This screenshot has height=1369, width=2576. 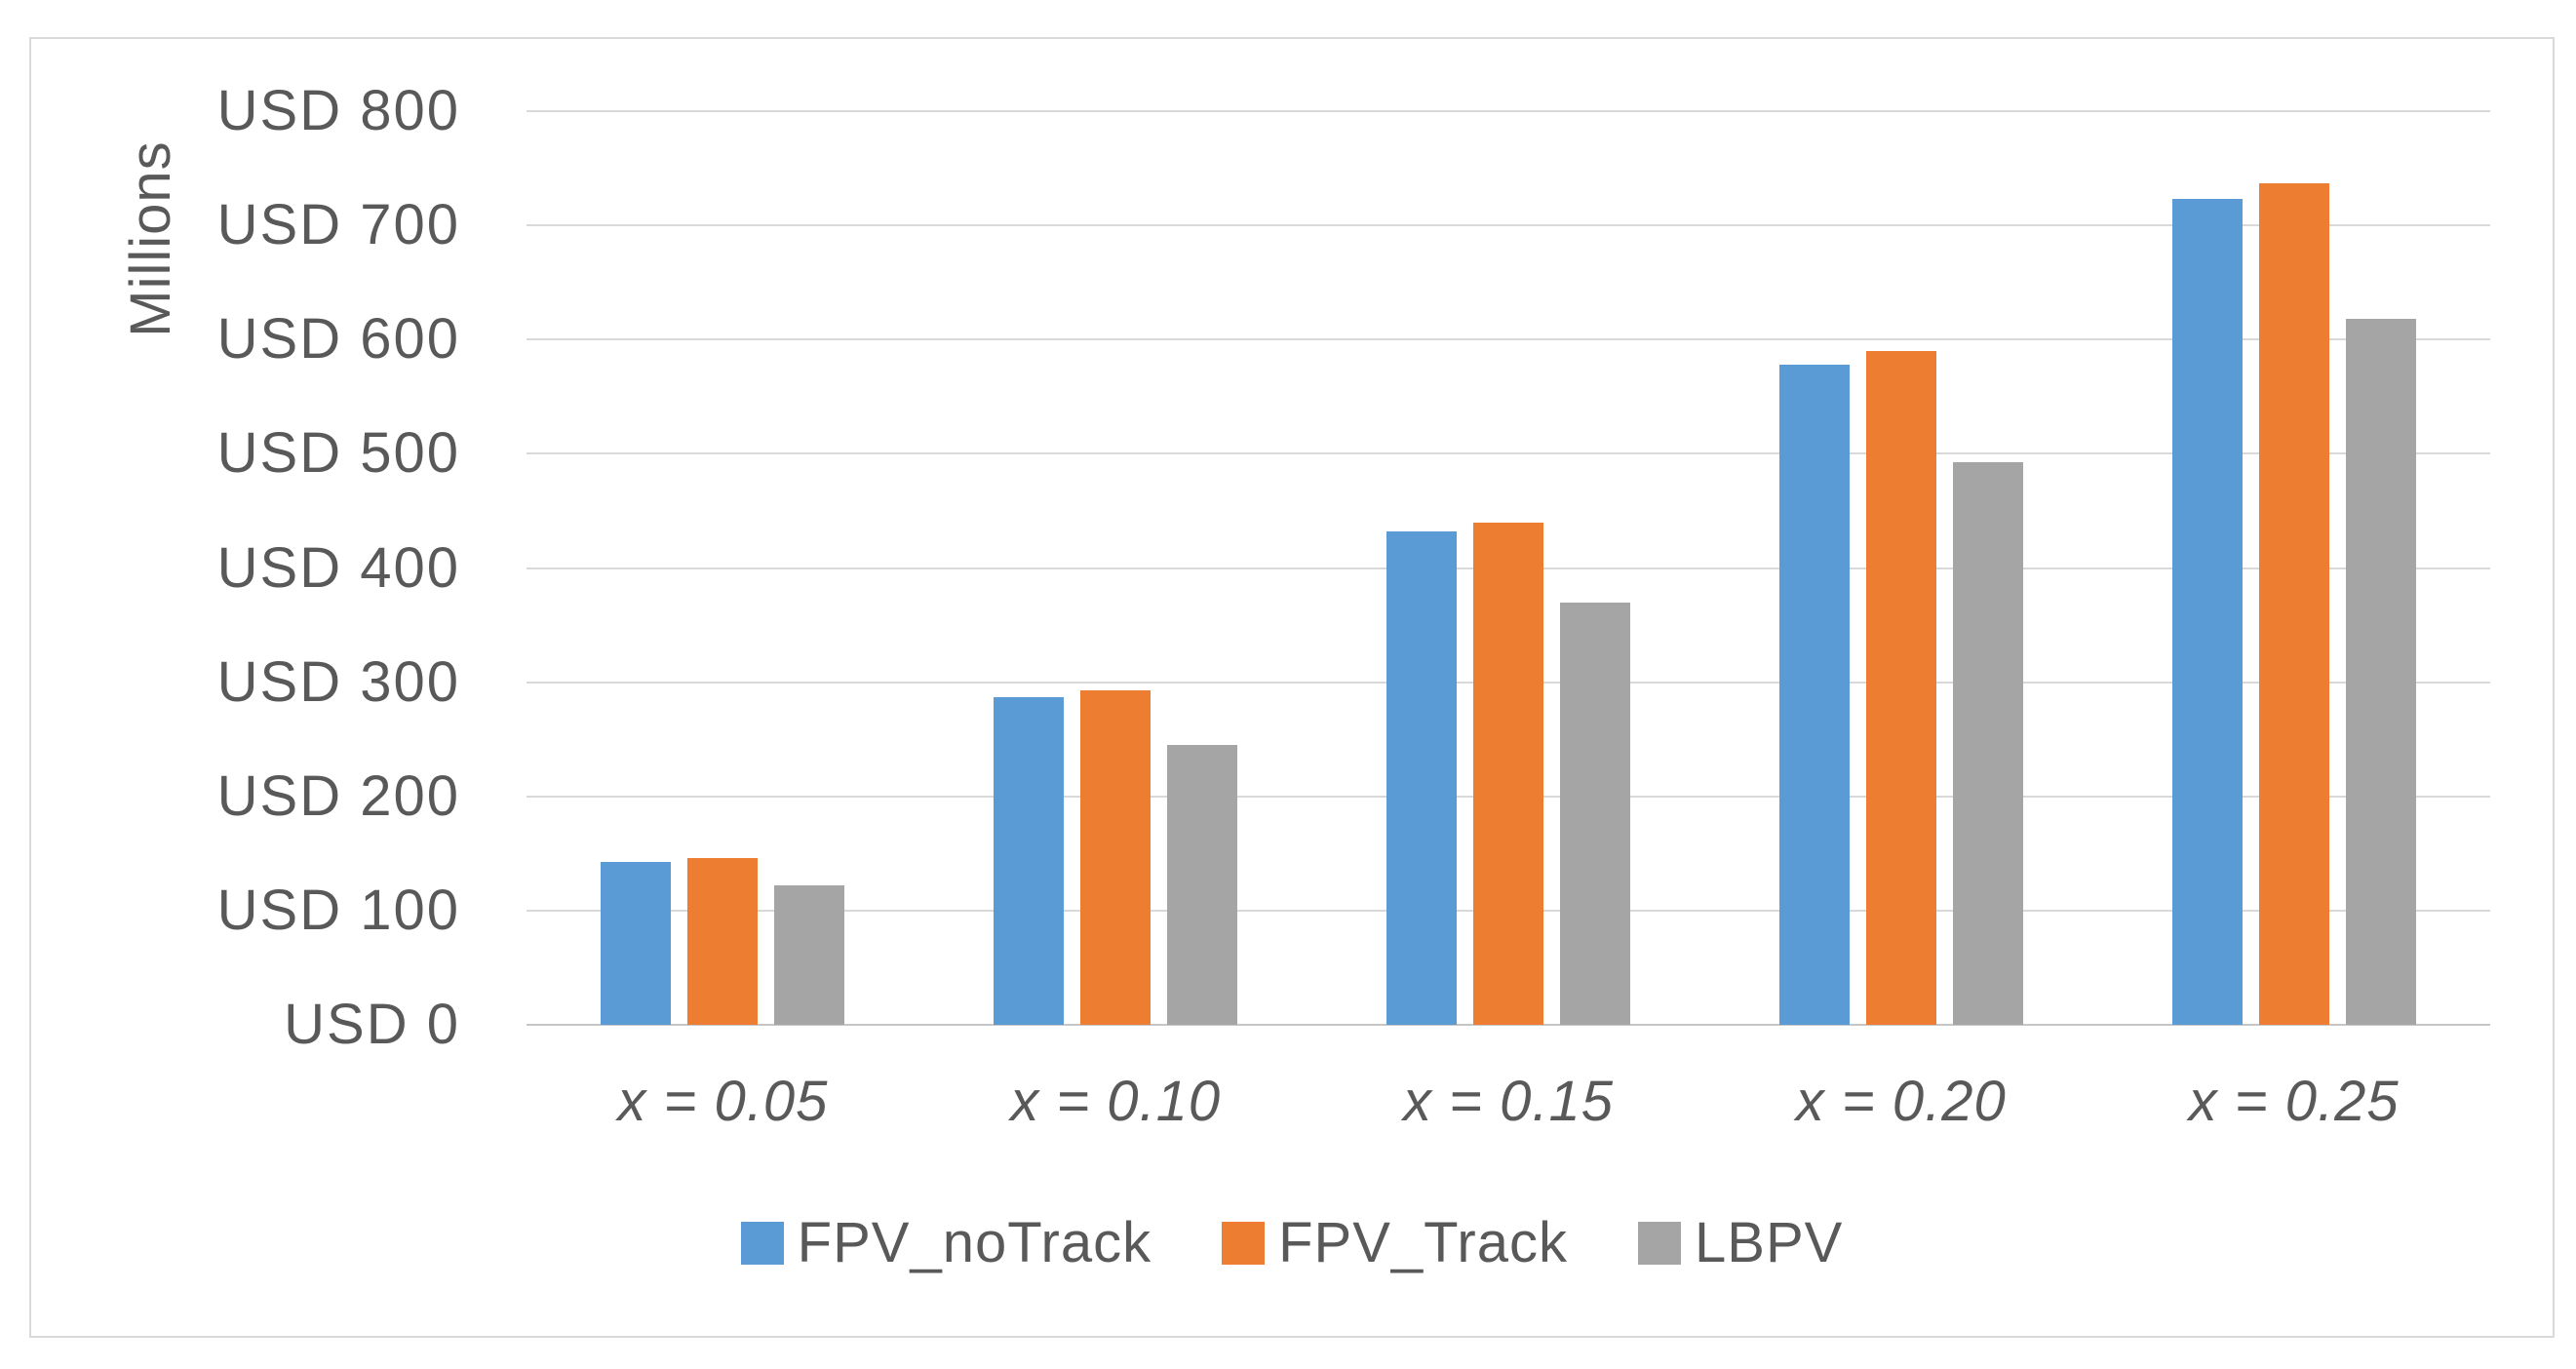 What do you see at coordinates (338, 339) in the screenshot?
I see `y-tick-label-usd-600: USD 600` at bounding box center [338, 339].